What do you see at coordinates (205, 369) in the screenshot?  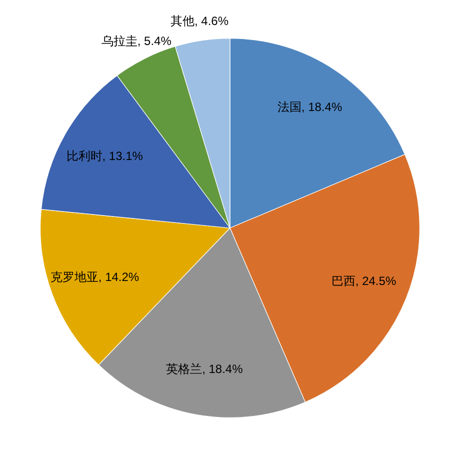 I see `slice-label: 英格兰, 18.4%` at bounding box center [205, 369].